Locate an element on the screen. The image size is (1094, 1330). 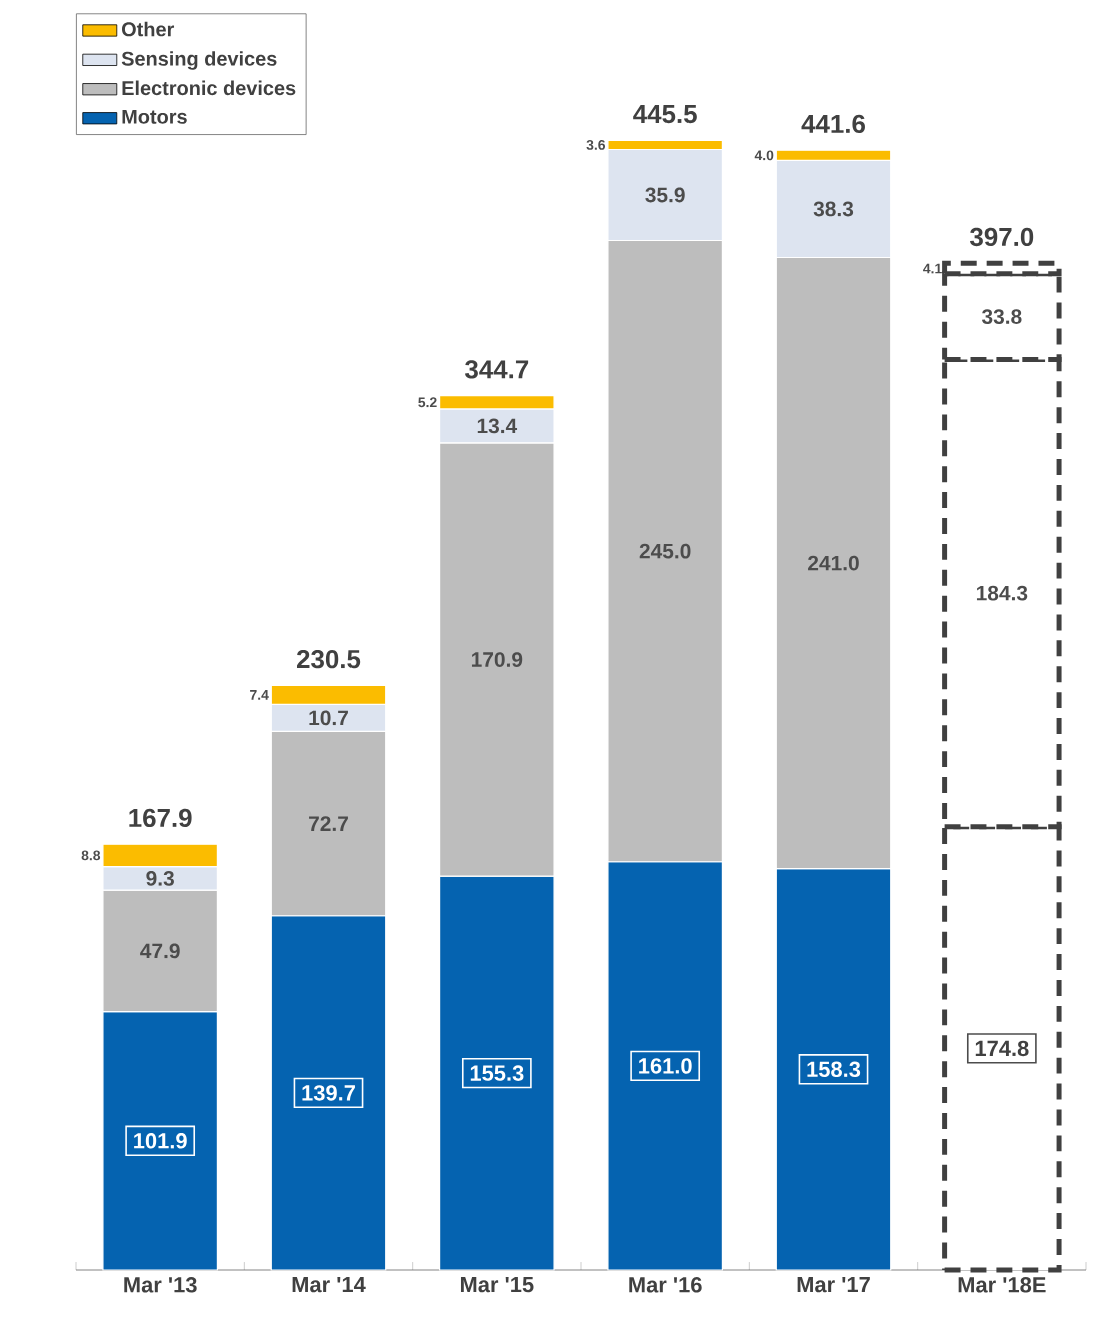
x-tick-label: Mar '16 is located at coordinates (665, 1285).